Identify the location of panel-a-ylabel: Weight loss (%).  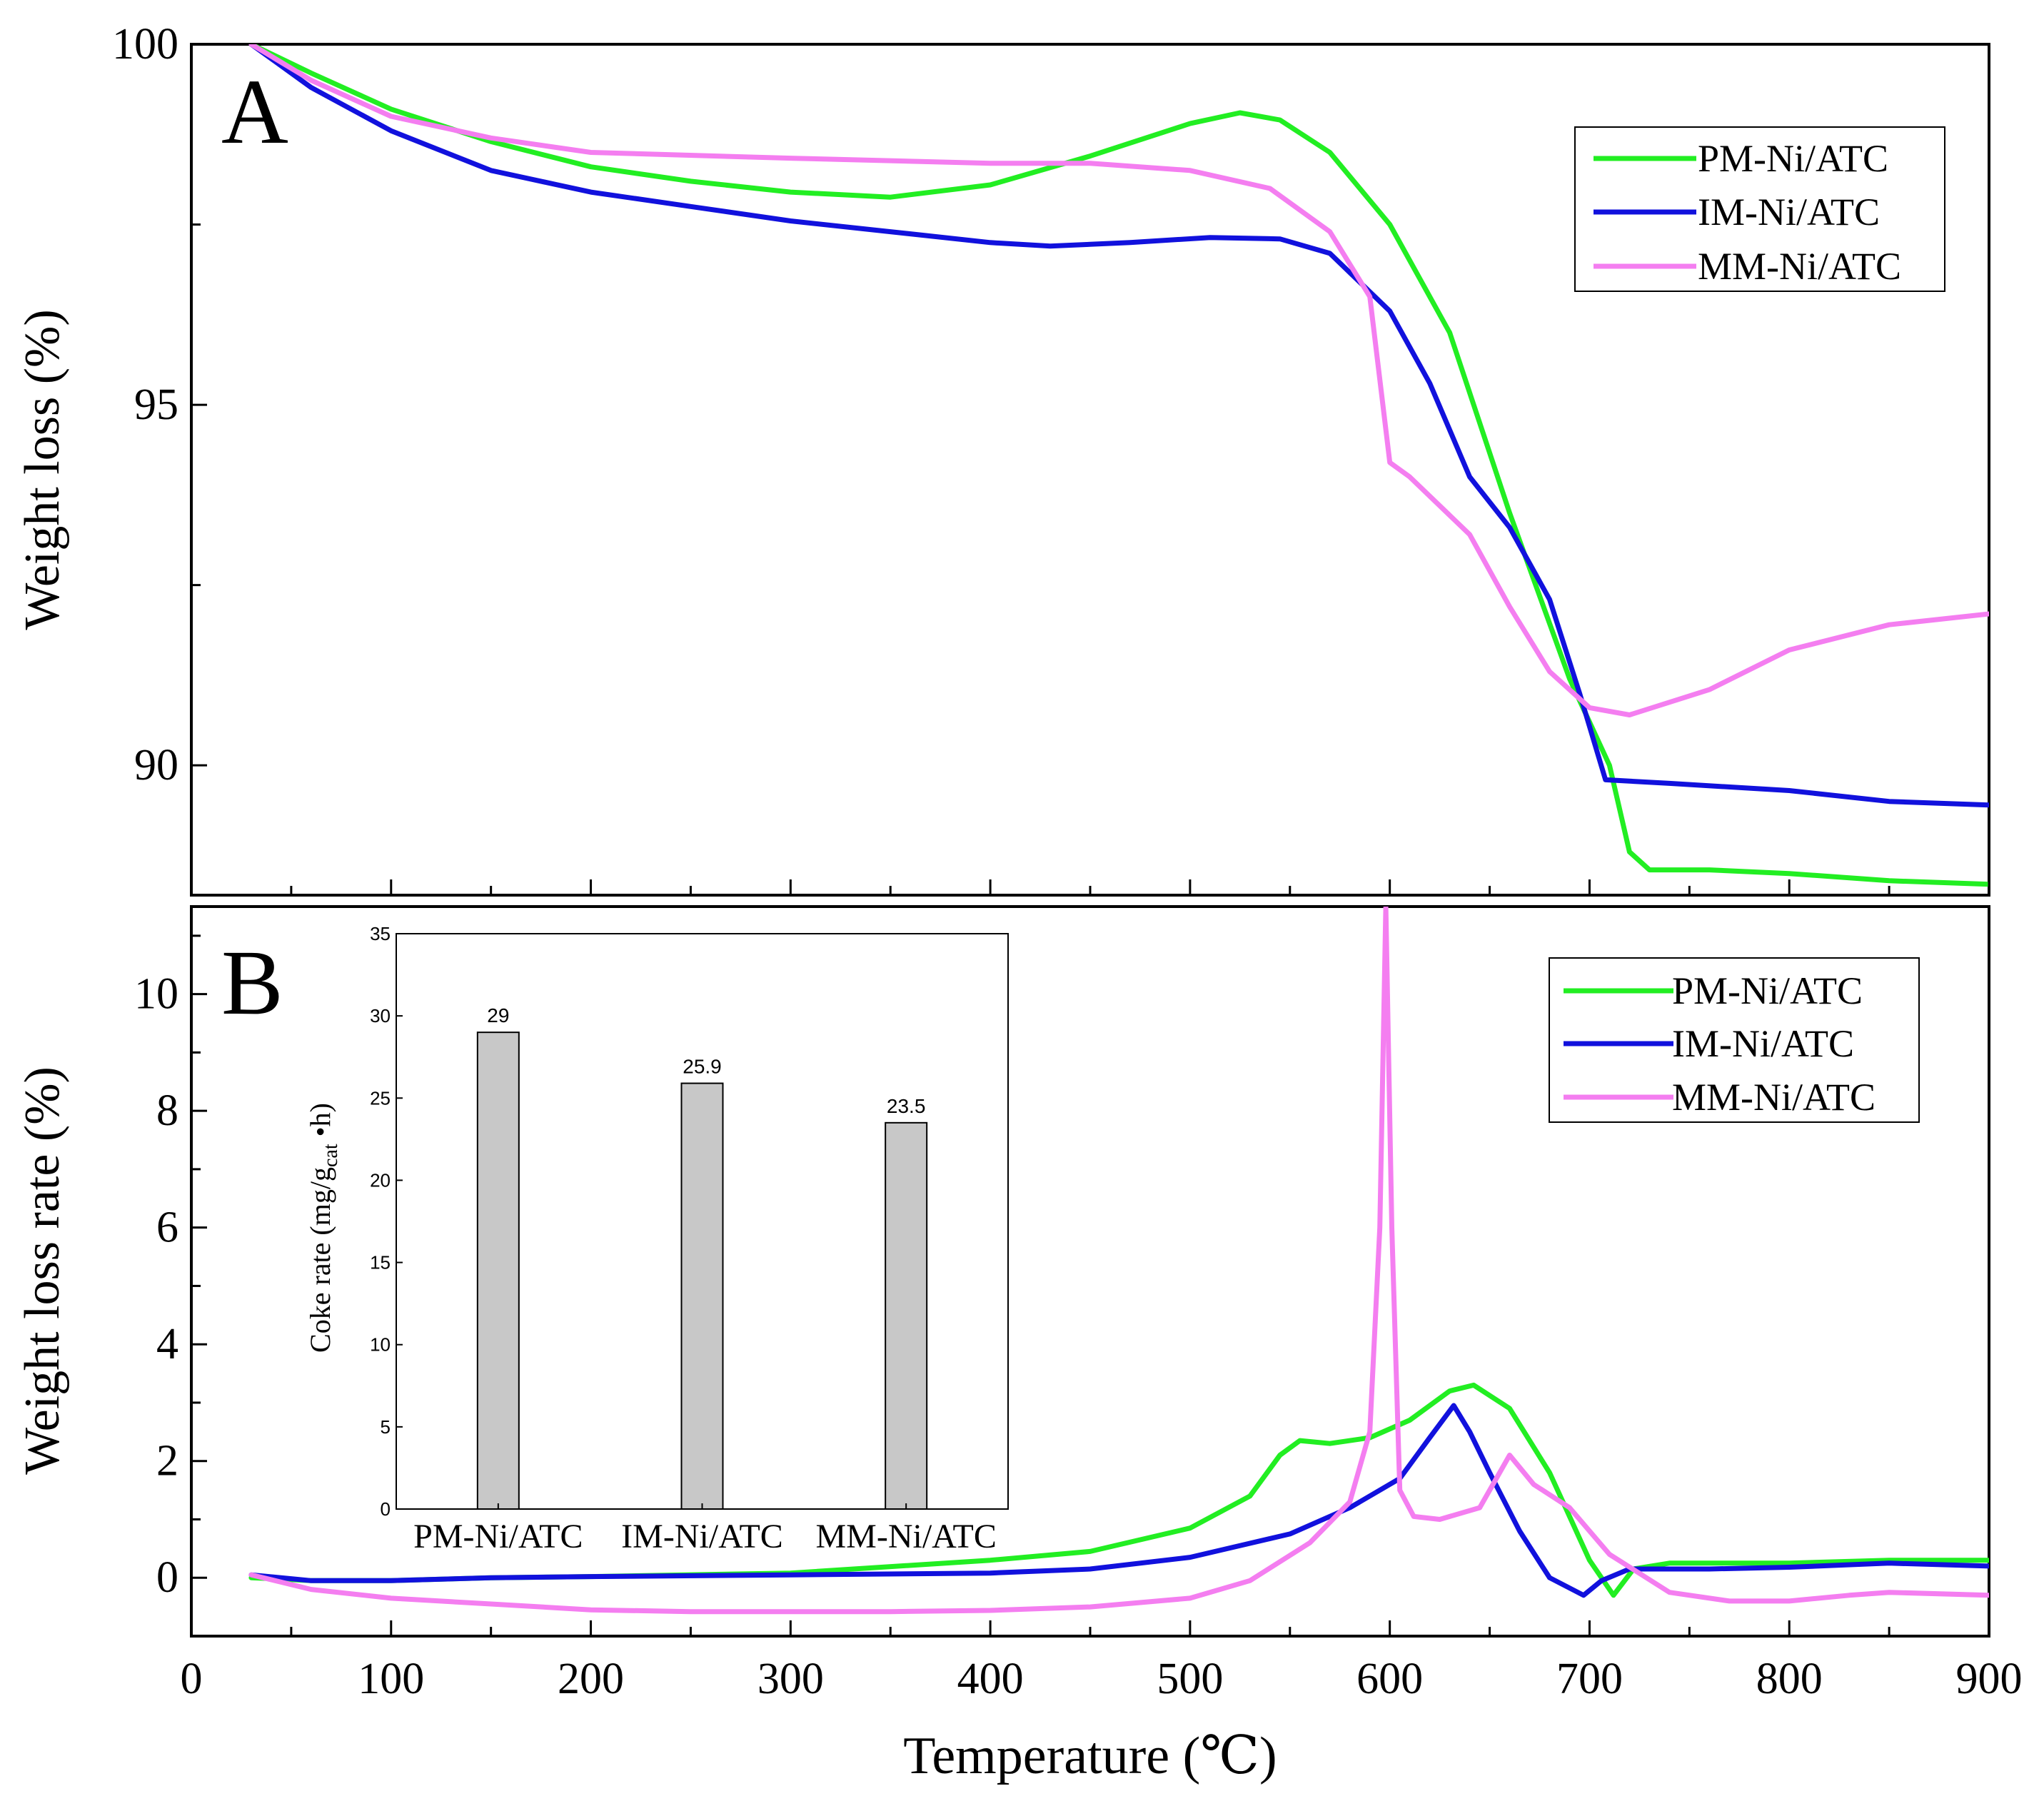
(42, 469).